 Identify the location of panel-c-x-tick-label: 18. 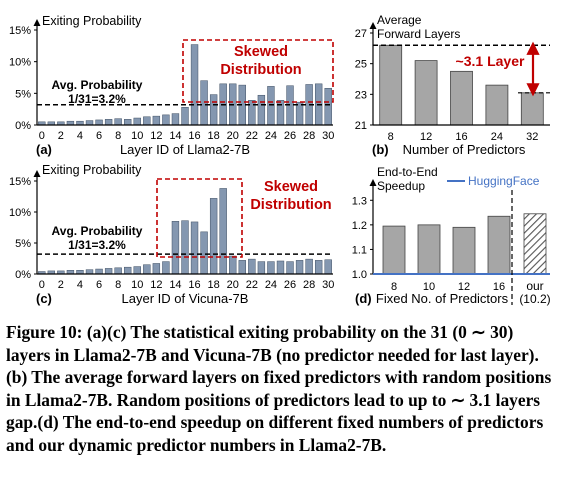
(214, 285).